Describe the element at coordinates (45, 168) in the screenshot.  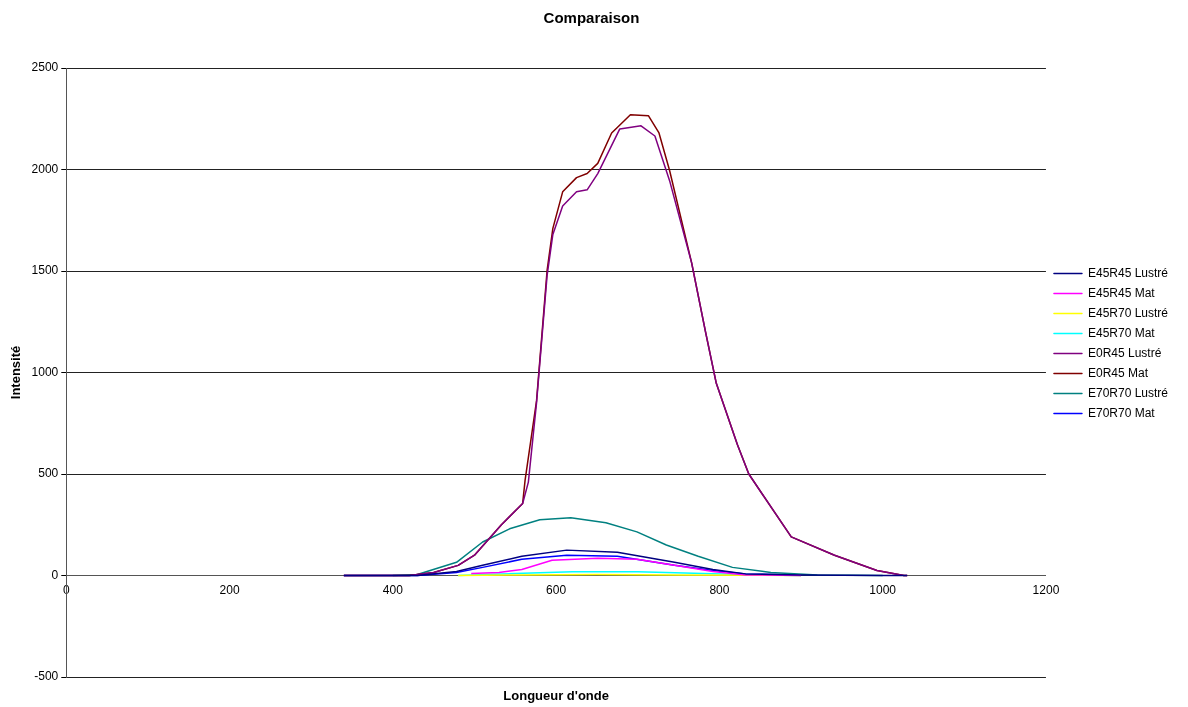
I see `y-tick-label: 2000` at that location.